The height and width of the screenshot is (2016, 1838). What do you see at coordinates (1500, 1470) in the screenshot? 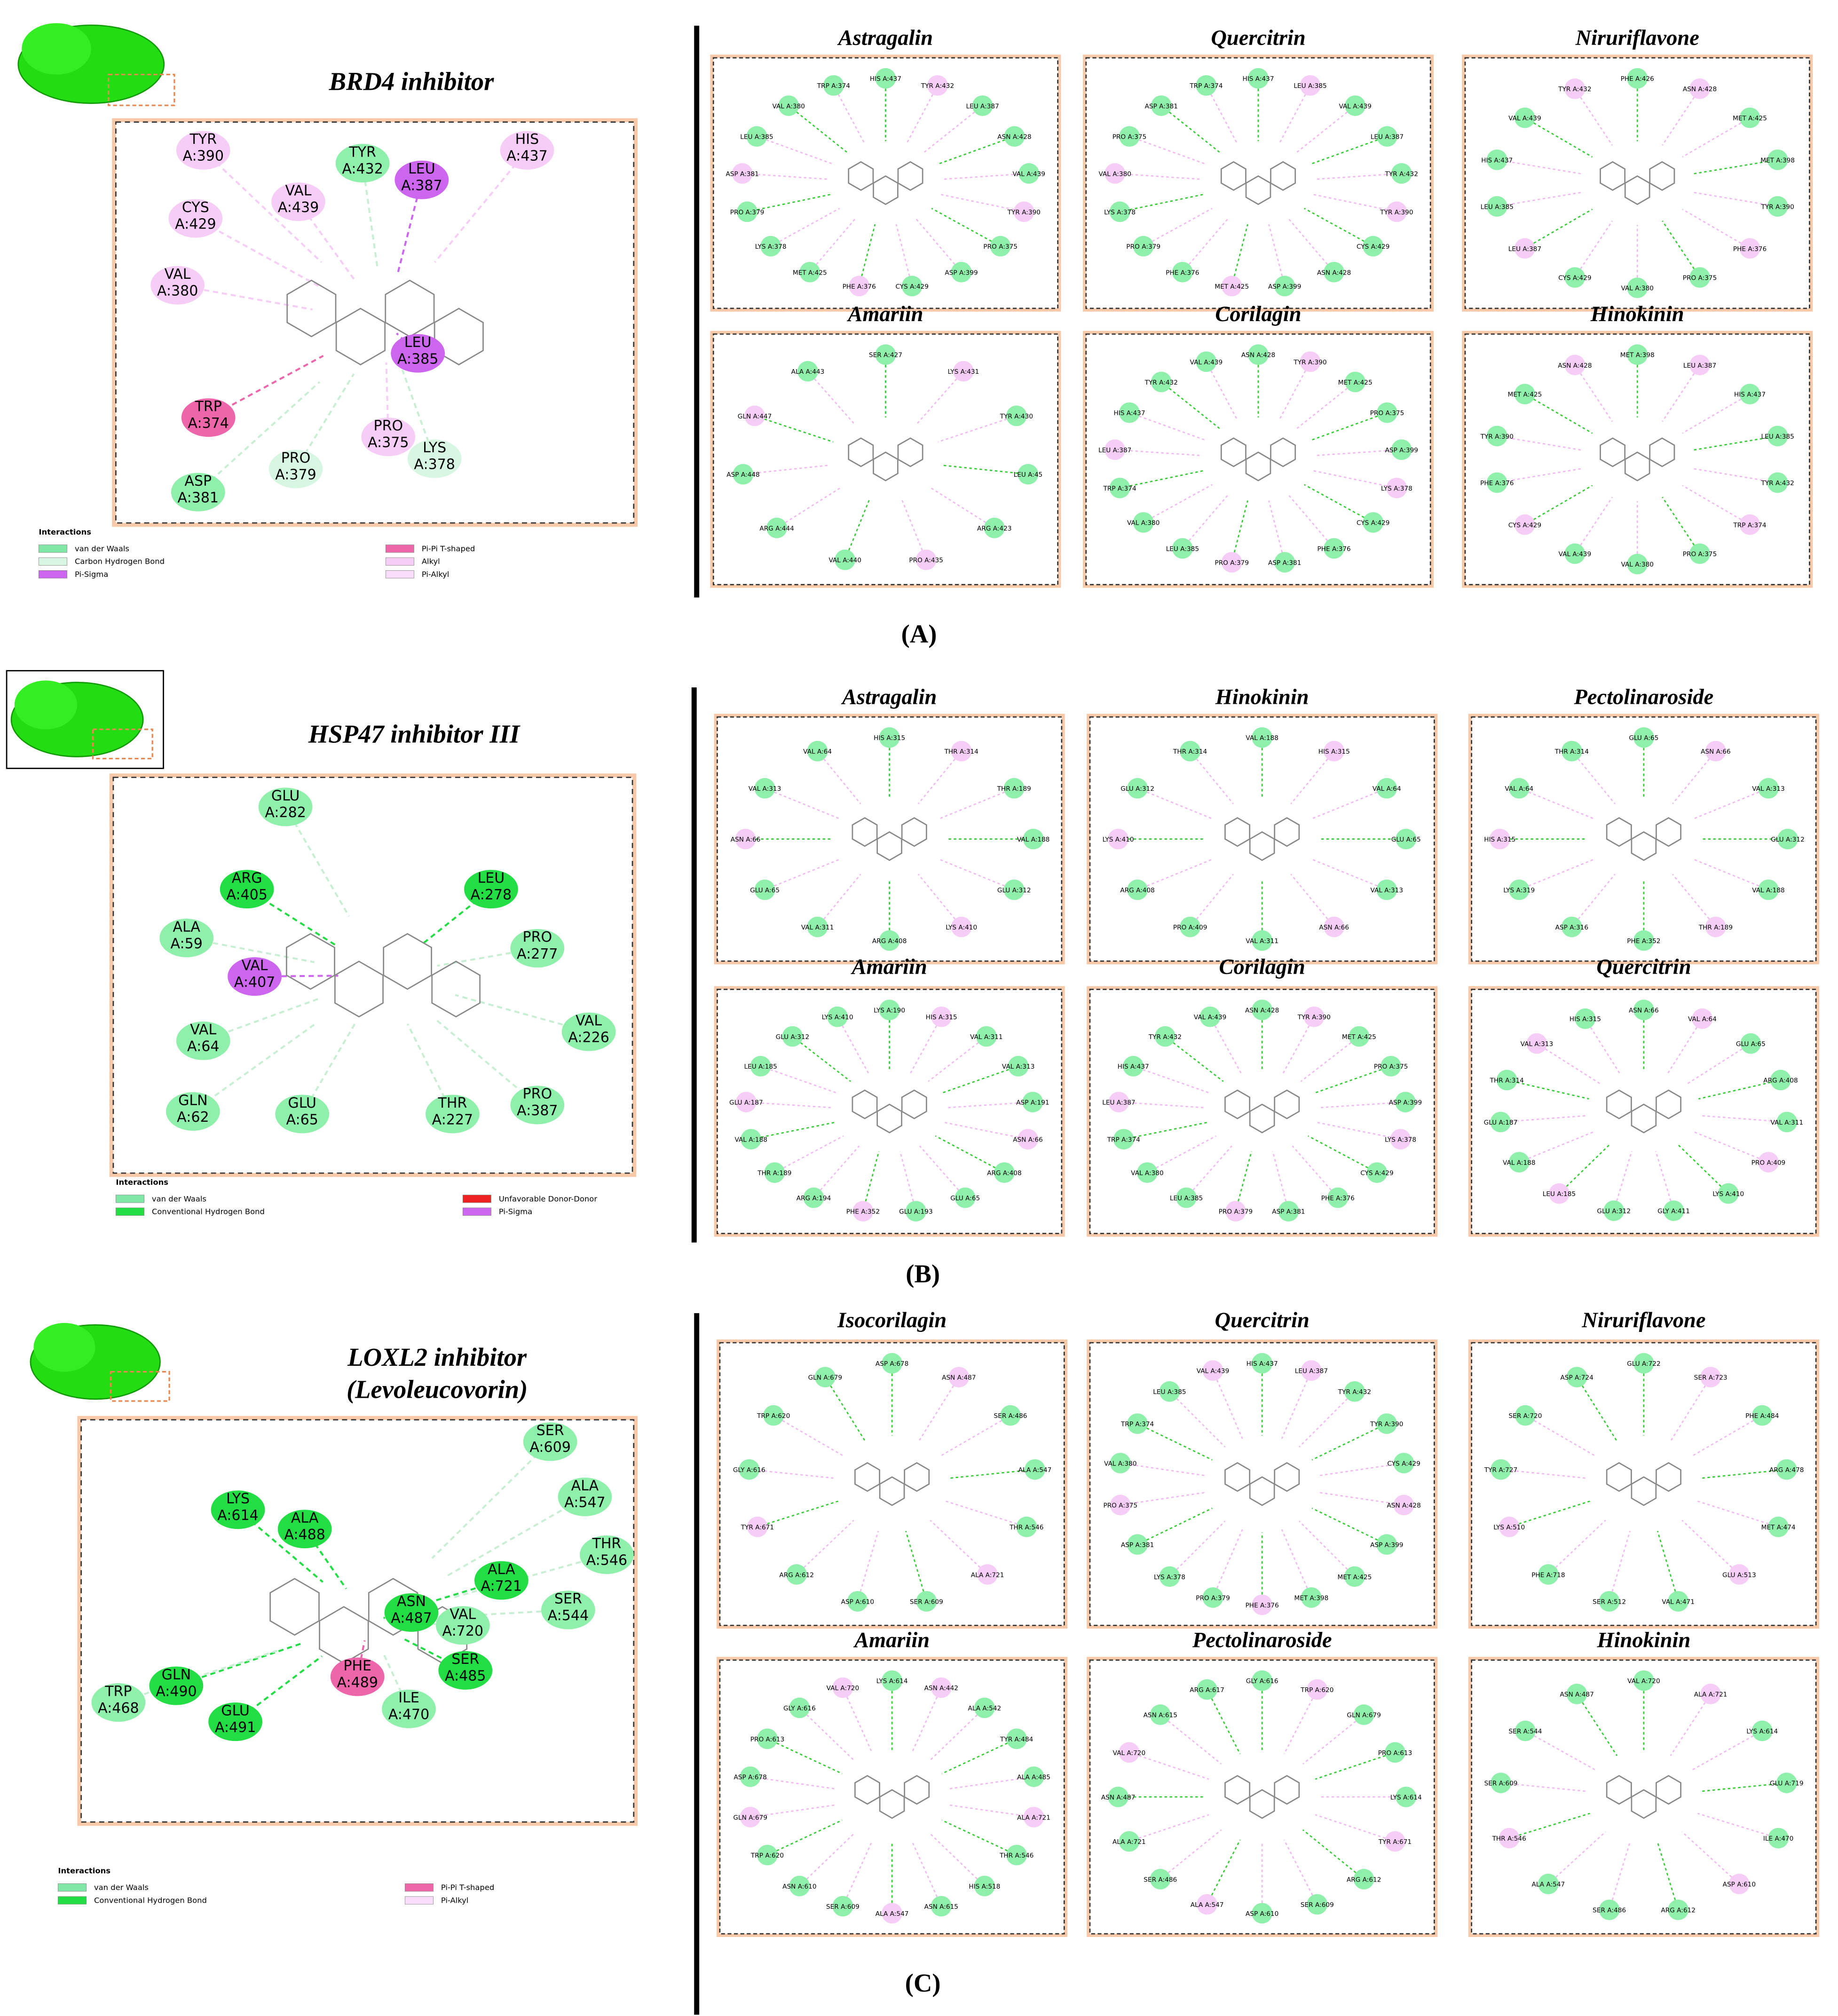
I see `residue-label: TYR A:727` at bounding box center [1500, 1470].